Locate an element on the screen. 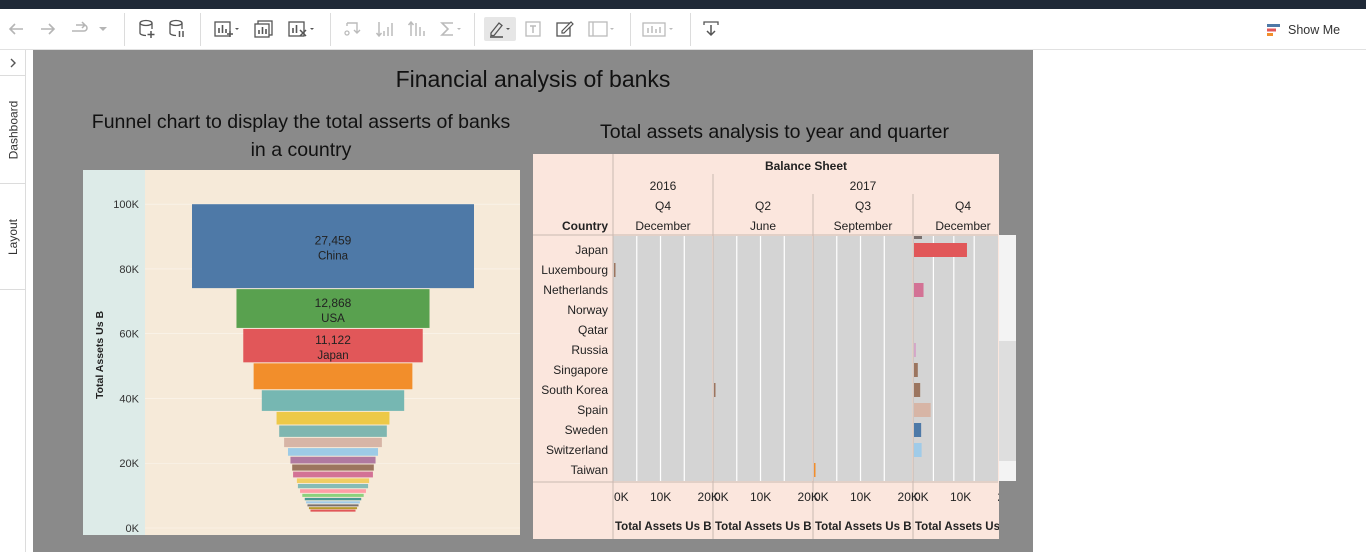 The image size is (1366, 552). funnel-y-tick-label: 0K is located at coordinates (133, 529).